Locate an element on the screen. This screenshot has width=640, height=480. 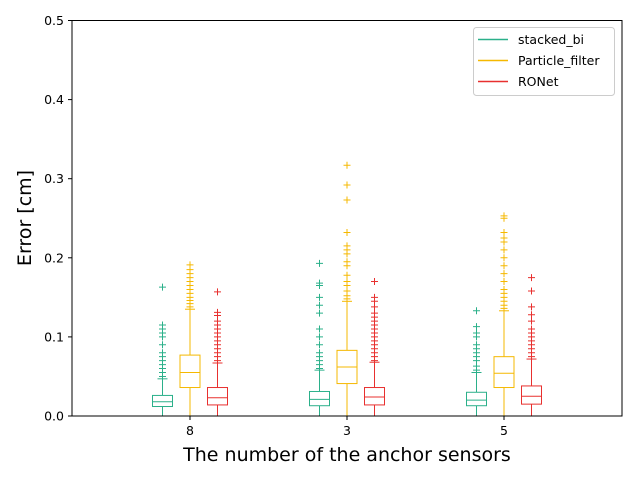
y-tick-label: 0.0 is located at coordinates (54, 416).